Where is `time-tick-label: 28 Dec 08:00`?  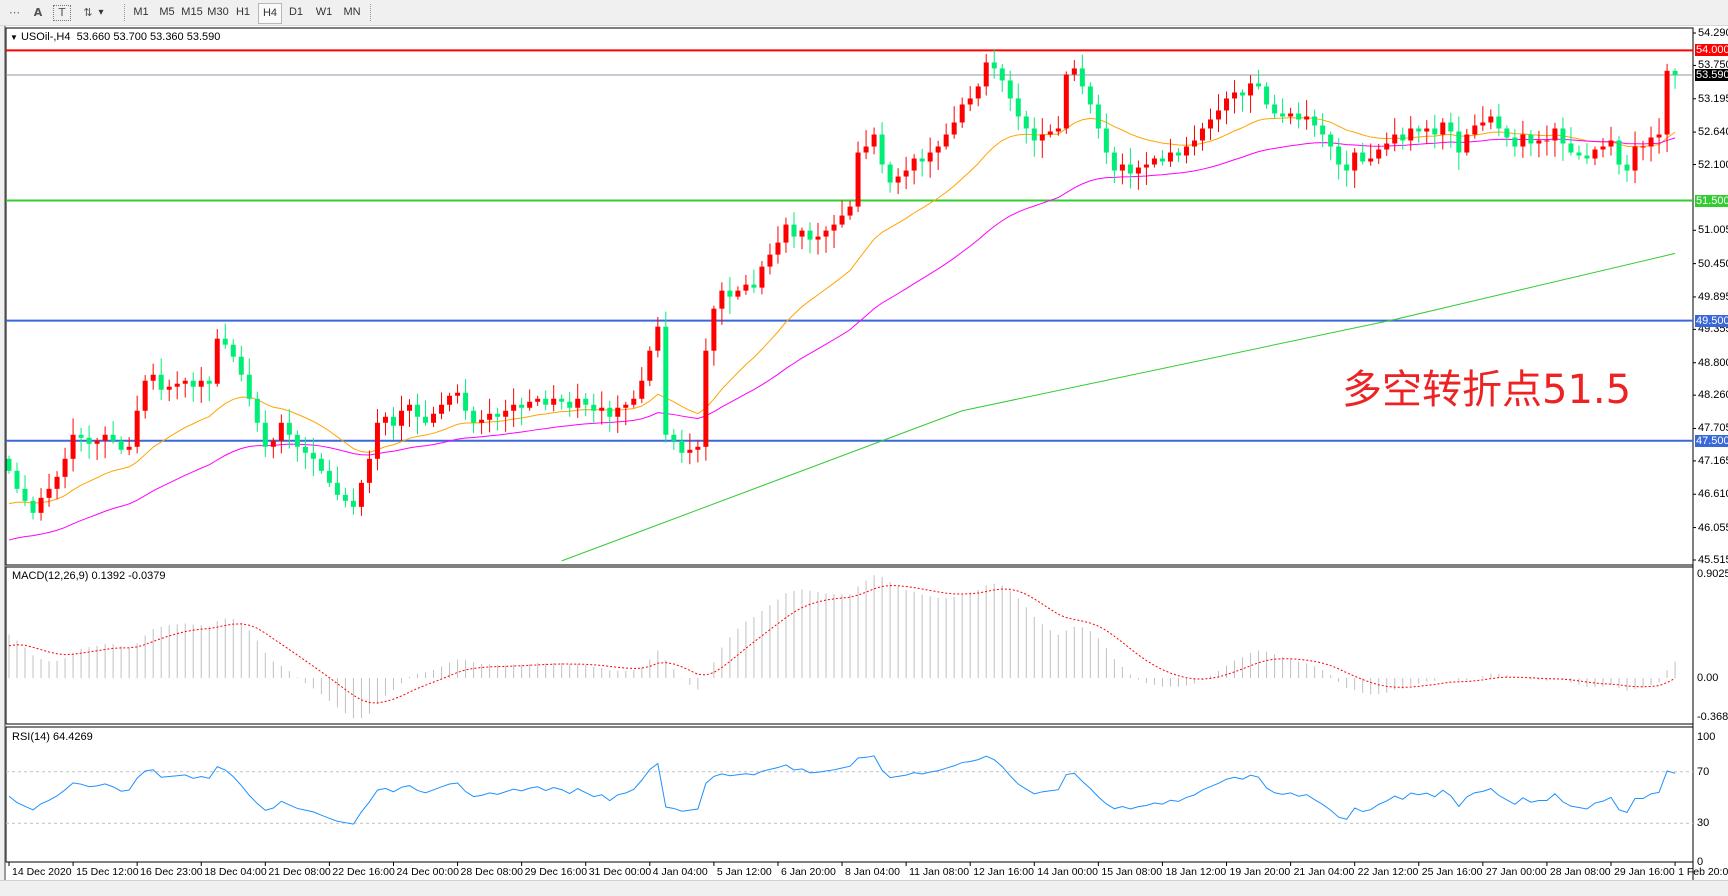 time-tick-label: 28 Dec 08:00 is located at coordinates (492, 872).